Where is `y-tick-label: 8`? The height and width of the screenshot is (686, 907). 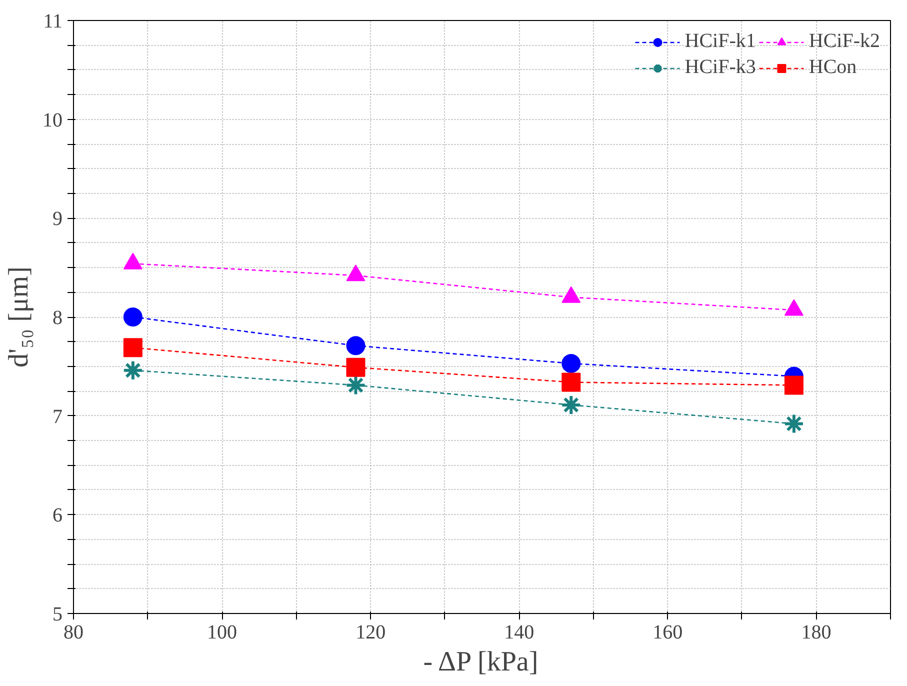 y-tick-label: 8 is located at coordinates (57, 318).